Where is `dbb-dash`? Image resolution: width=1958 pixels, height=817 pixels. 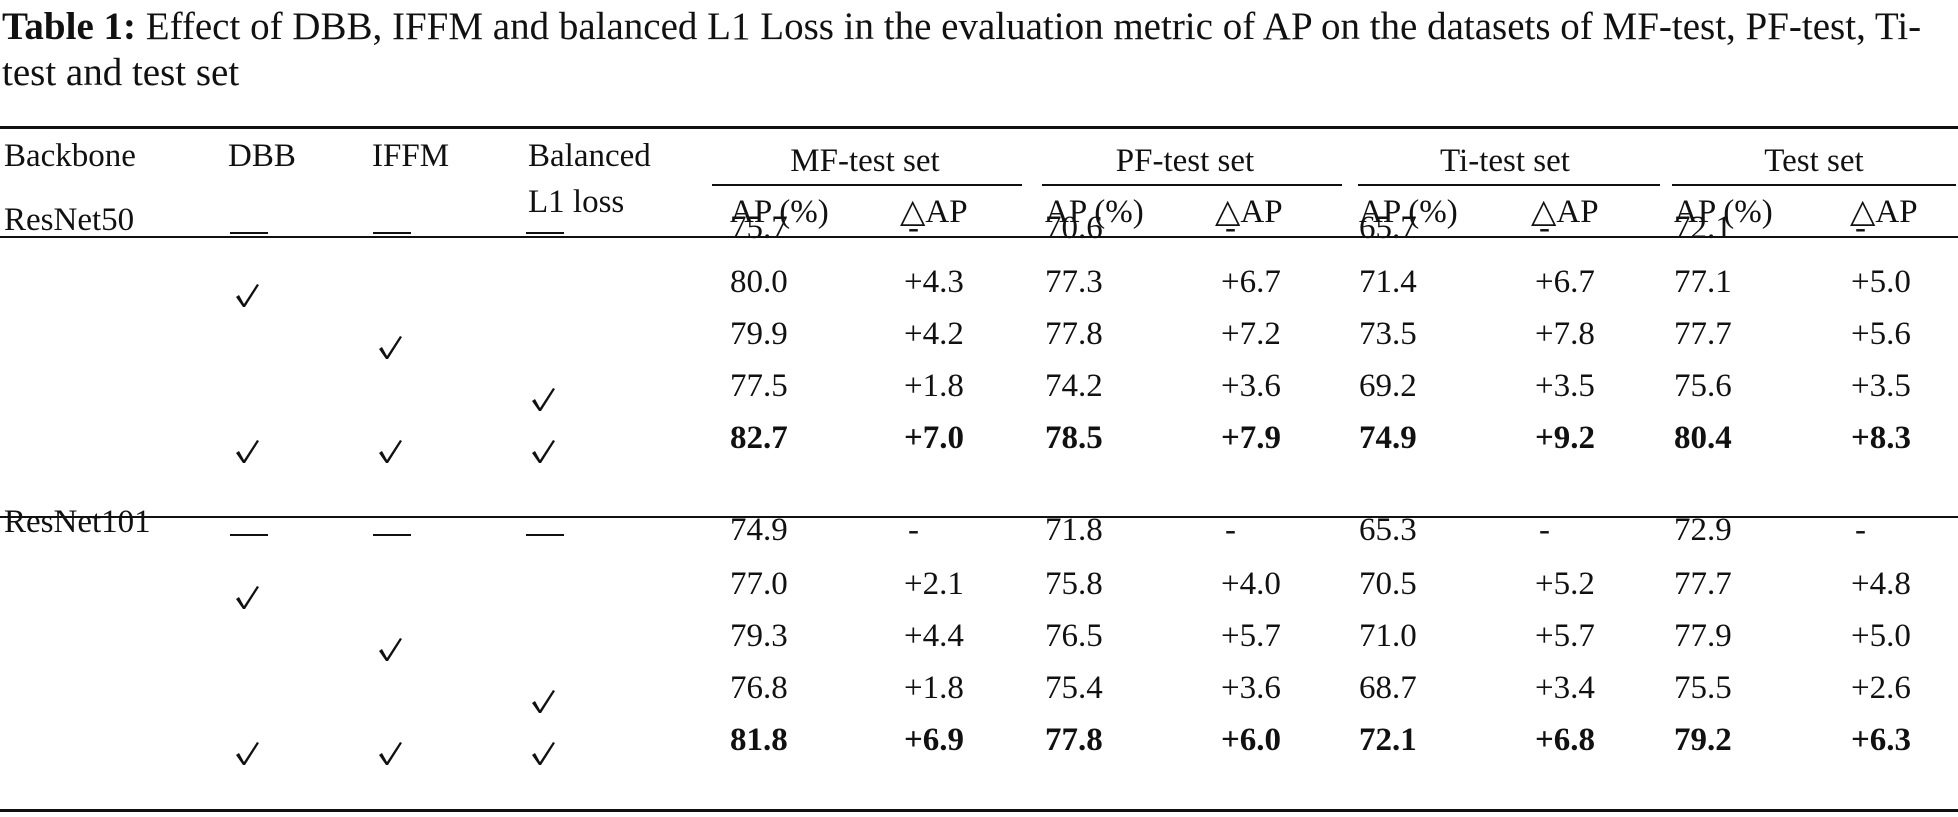
dbb-dash is located at coordinates (249, 535).